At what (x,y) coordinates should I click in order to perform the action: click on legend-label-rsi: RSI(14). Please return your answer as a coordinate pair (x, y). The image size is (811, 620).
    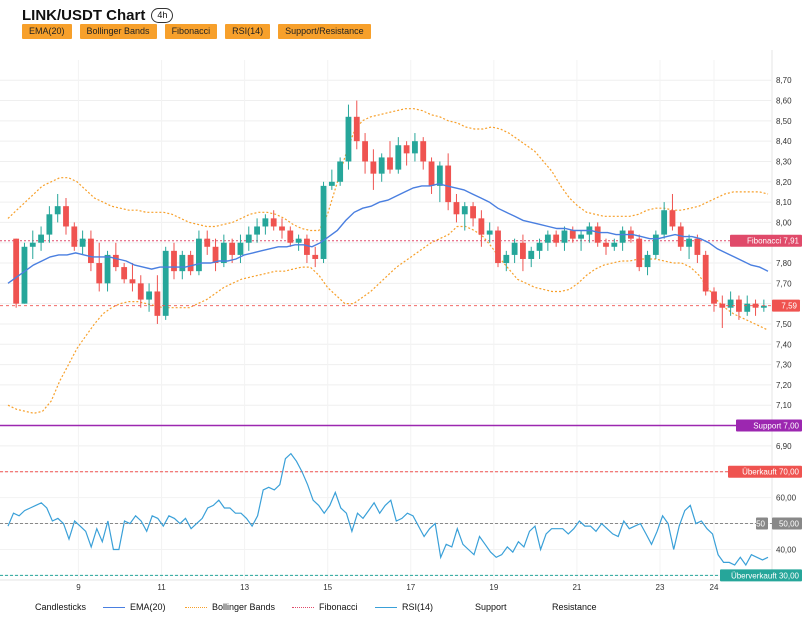
    Looking at the image, I should click on (418, 607).